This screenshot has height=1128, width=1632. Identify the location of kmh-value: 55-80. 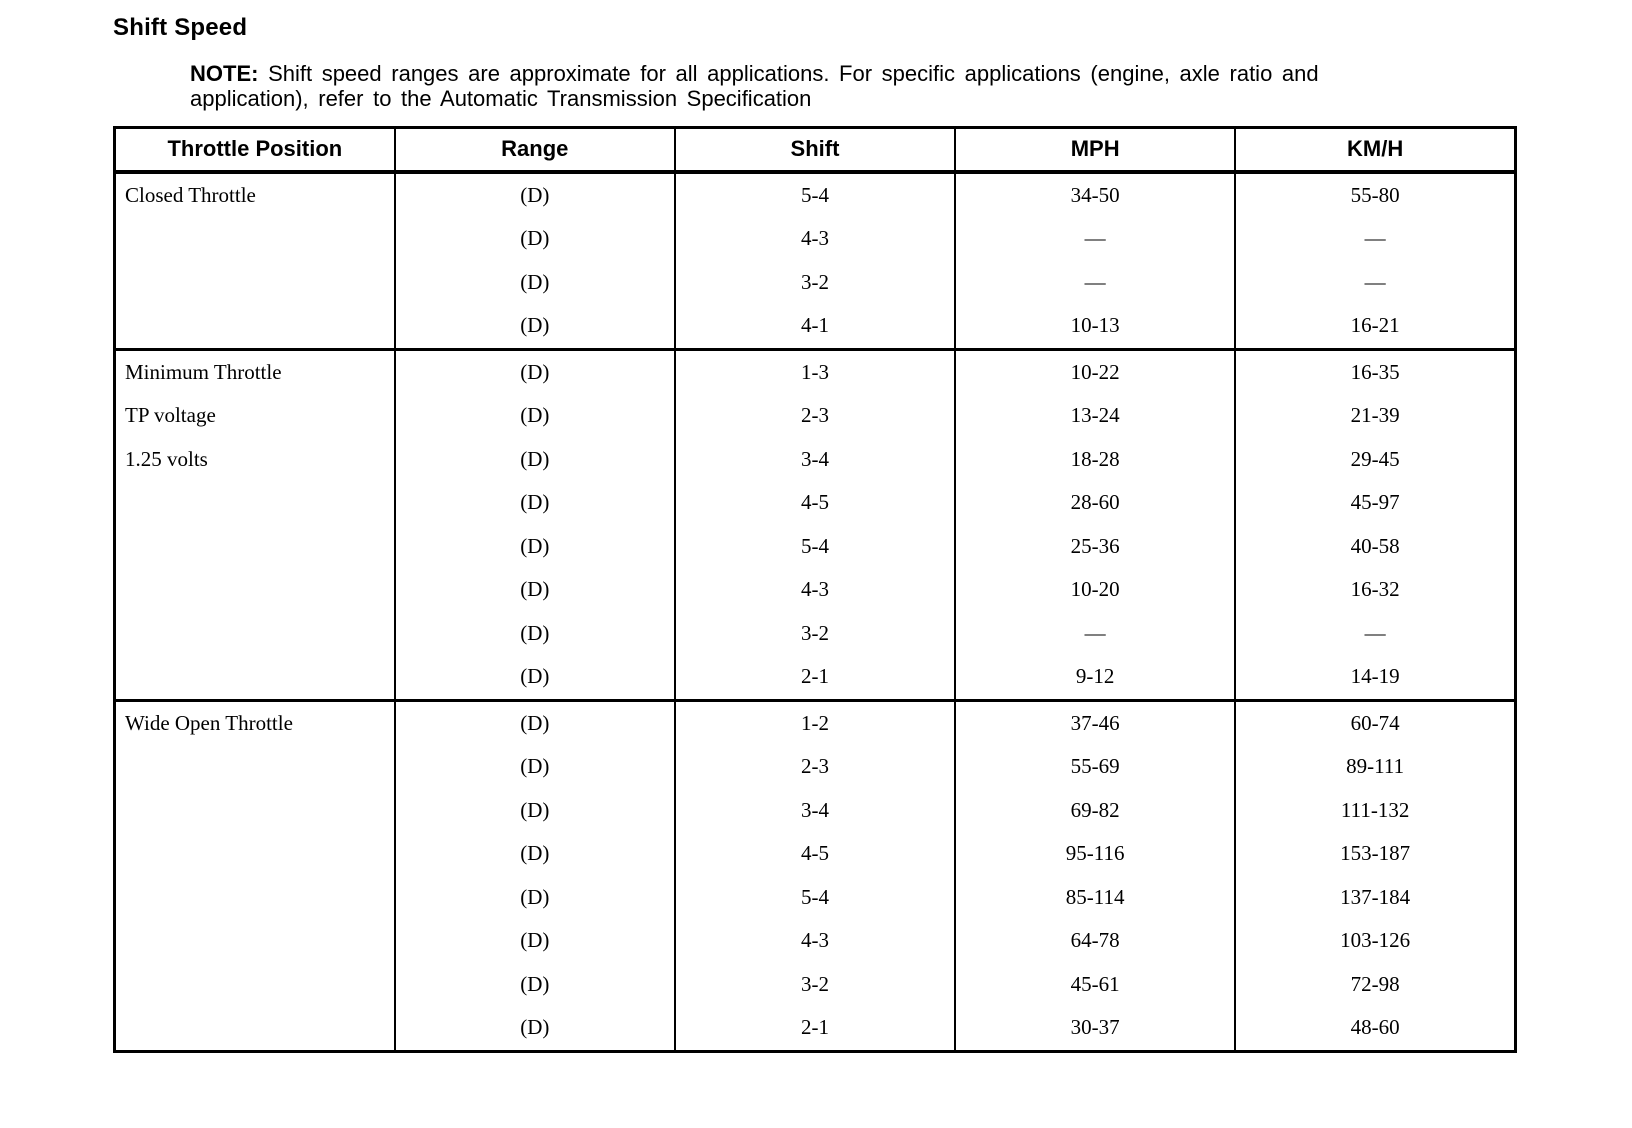
(1375, 194).